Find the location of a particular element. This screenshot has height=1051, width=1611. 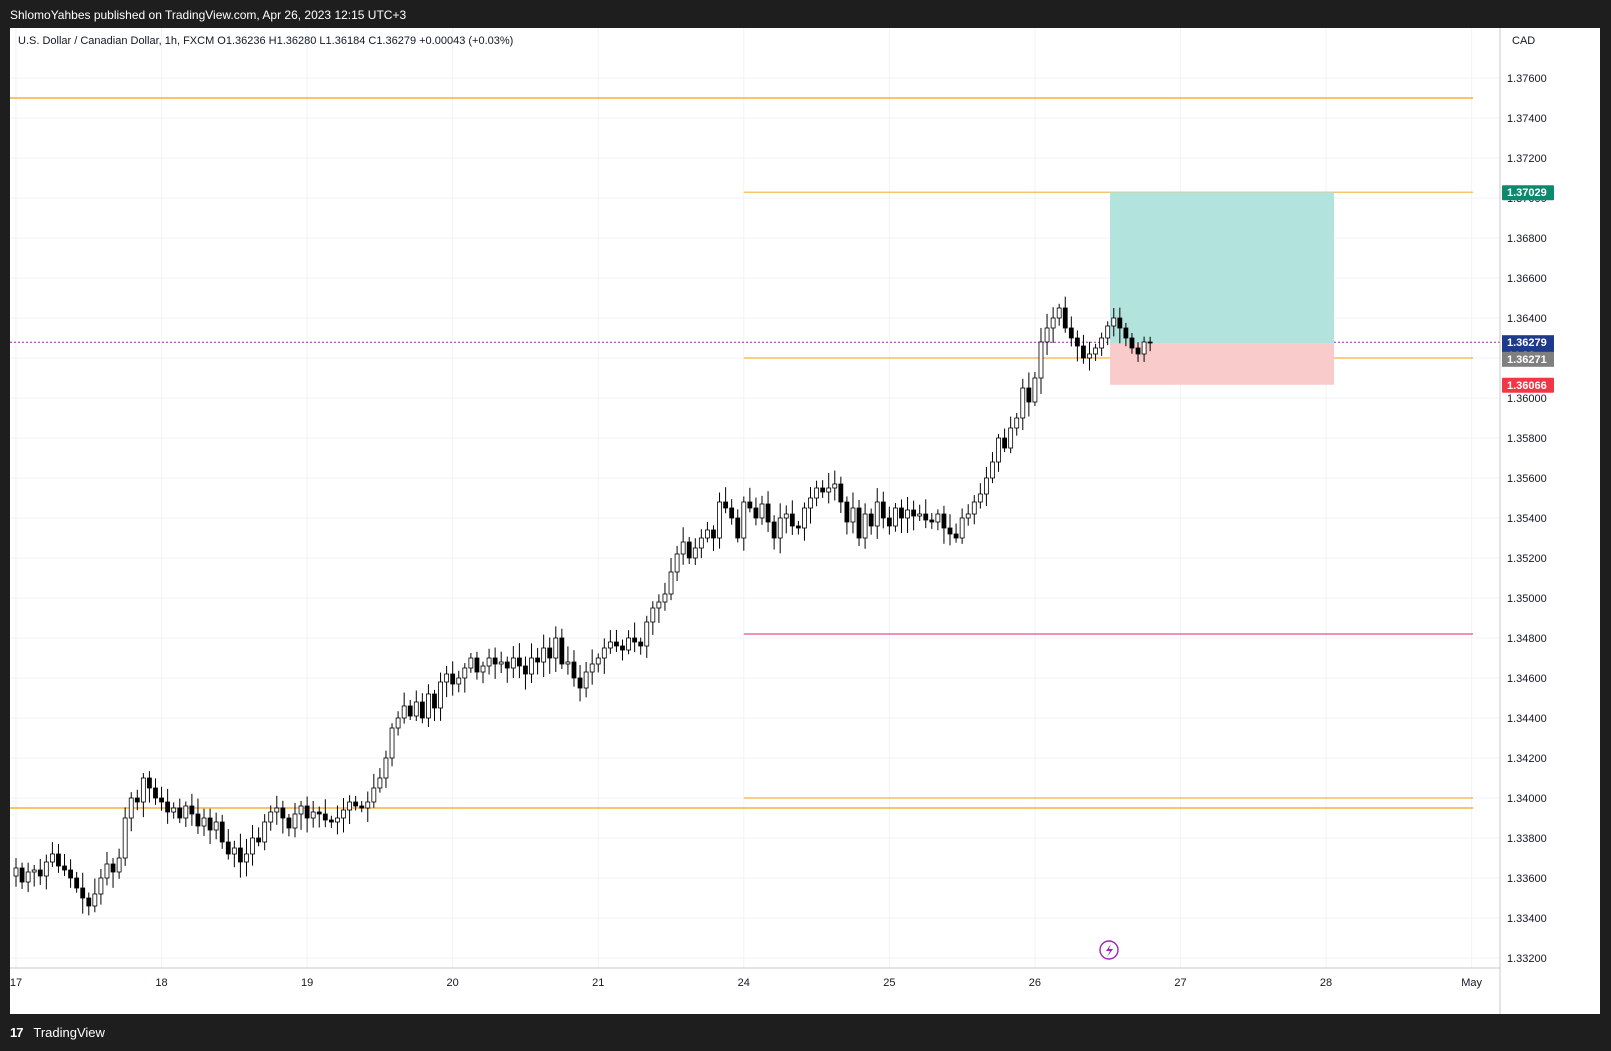

stop-price-label-bg is located at coordinates (1528, 385).